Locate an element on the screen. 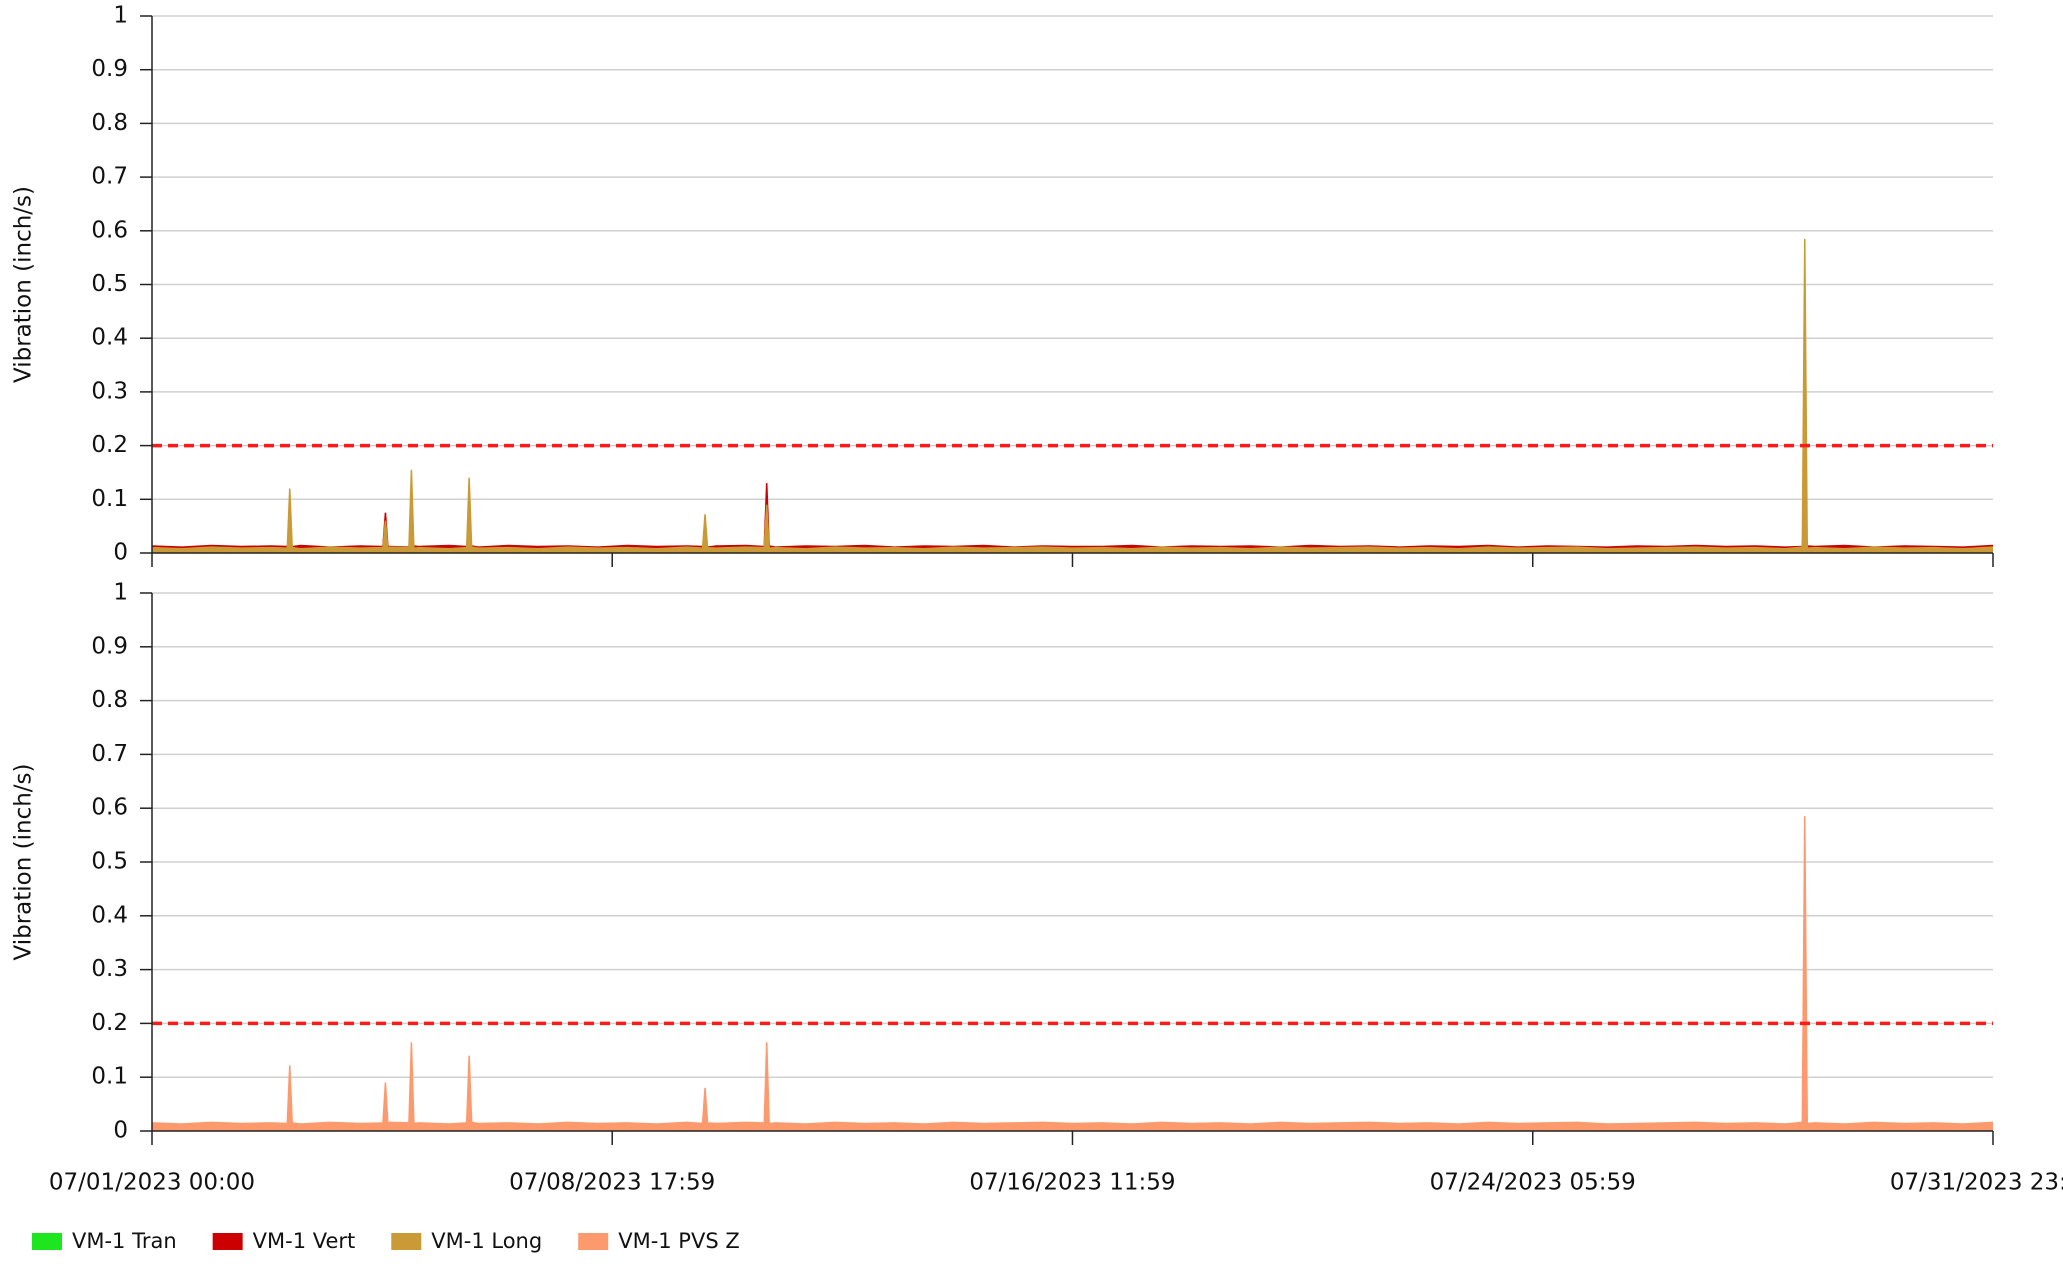 The height and width of the screenshot is (1267, 2063). legend-label: VM-1 Tran is located at coordinates (124, 1241).